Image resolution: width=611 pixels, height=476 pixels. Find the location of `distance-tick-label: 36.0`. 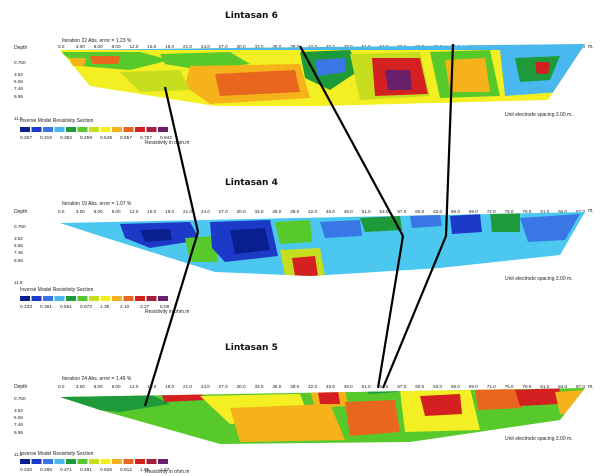

distance-tick-label: 36.0 is located at coordinates (276, 386).